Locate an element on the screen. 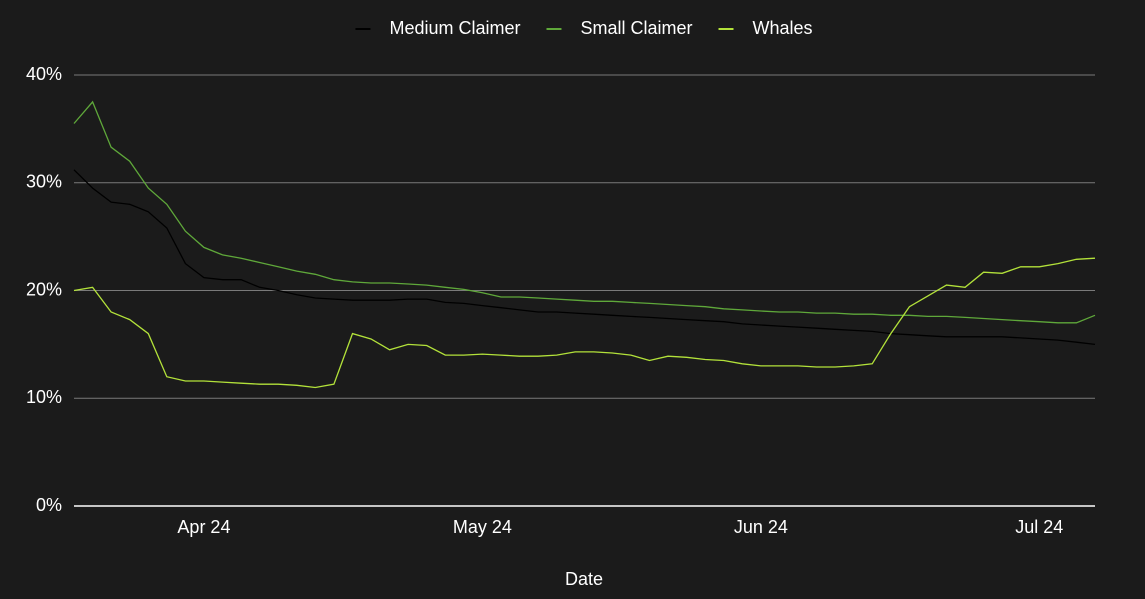 The image size is (1145, 599). y-tick-label: 30% is located at coordinates (44, 182).